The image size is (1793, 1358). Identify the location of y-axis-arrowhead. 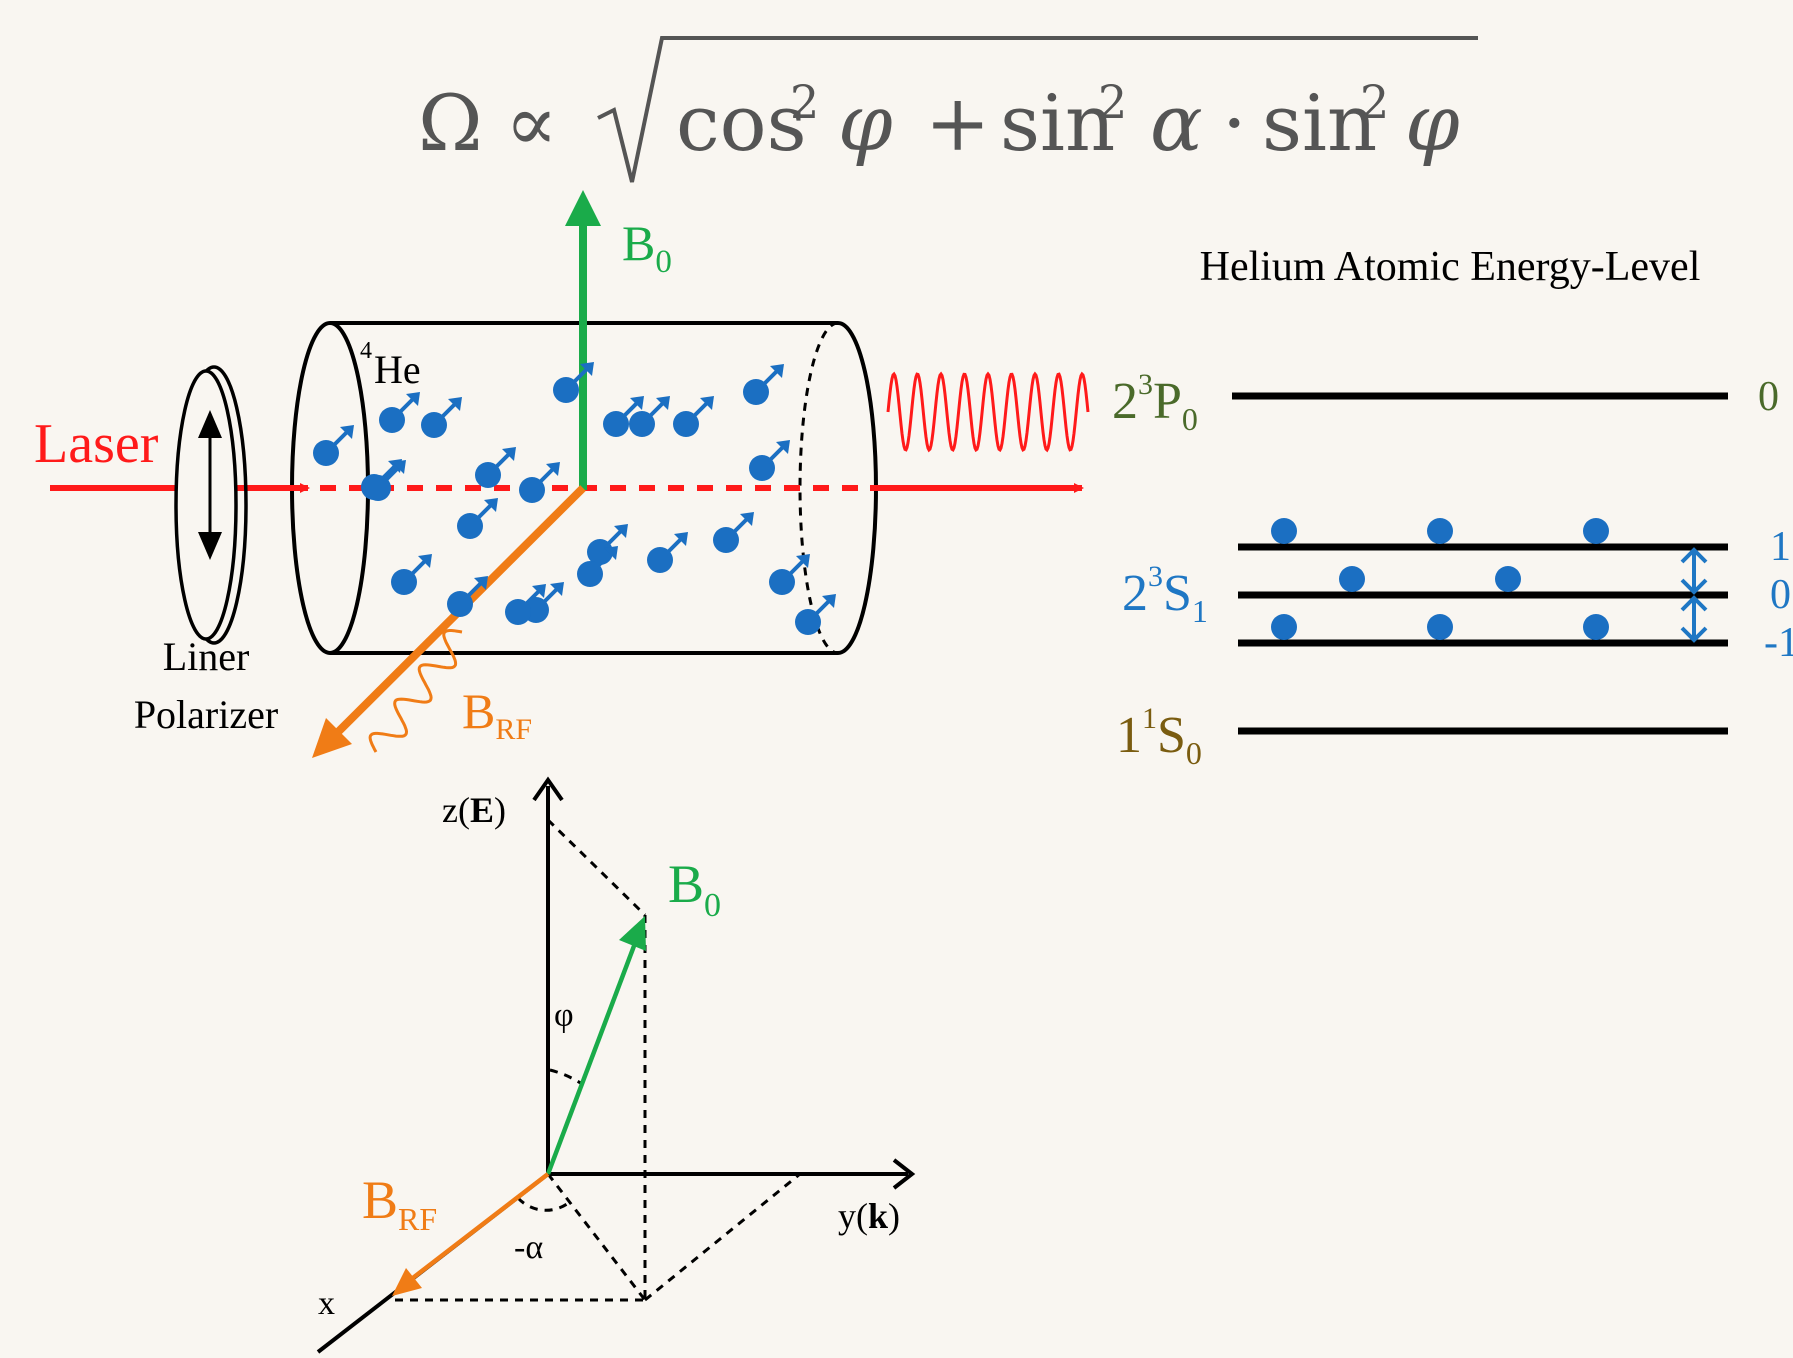
(904, 1174).